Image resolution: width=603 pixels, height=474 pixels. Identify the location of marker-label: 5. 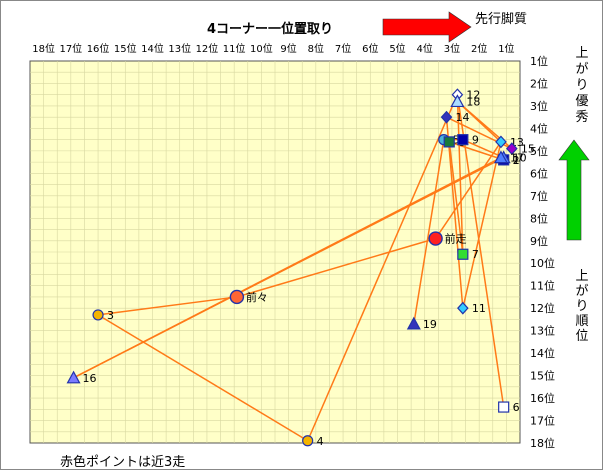
(456, 140).